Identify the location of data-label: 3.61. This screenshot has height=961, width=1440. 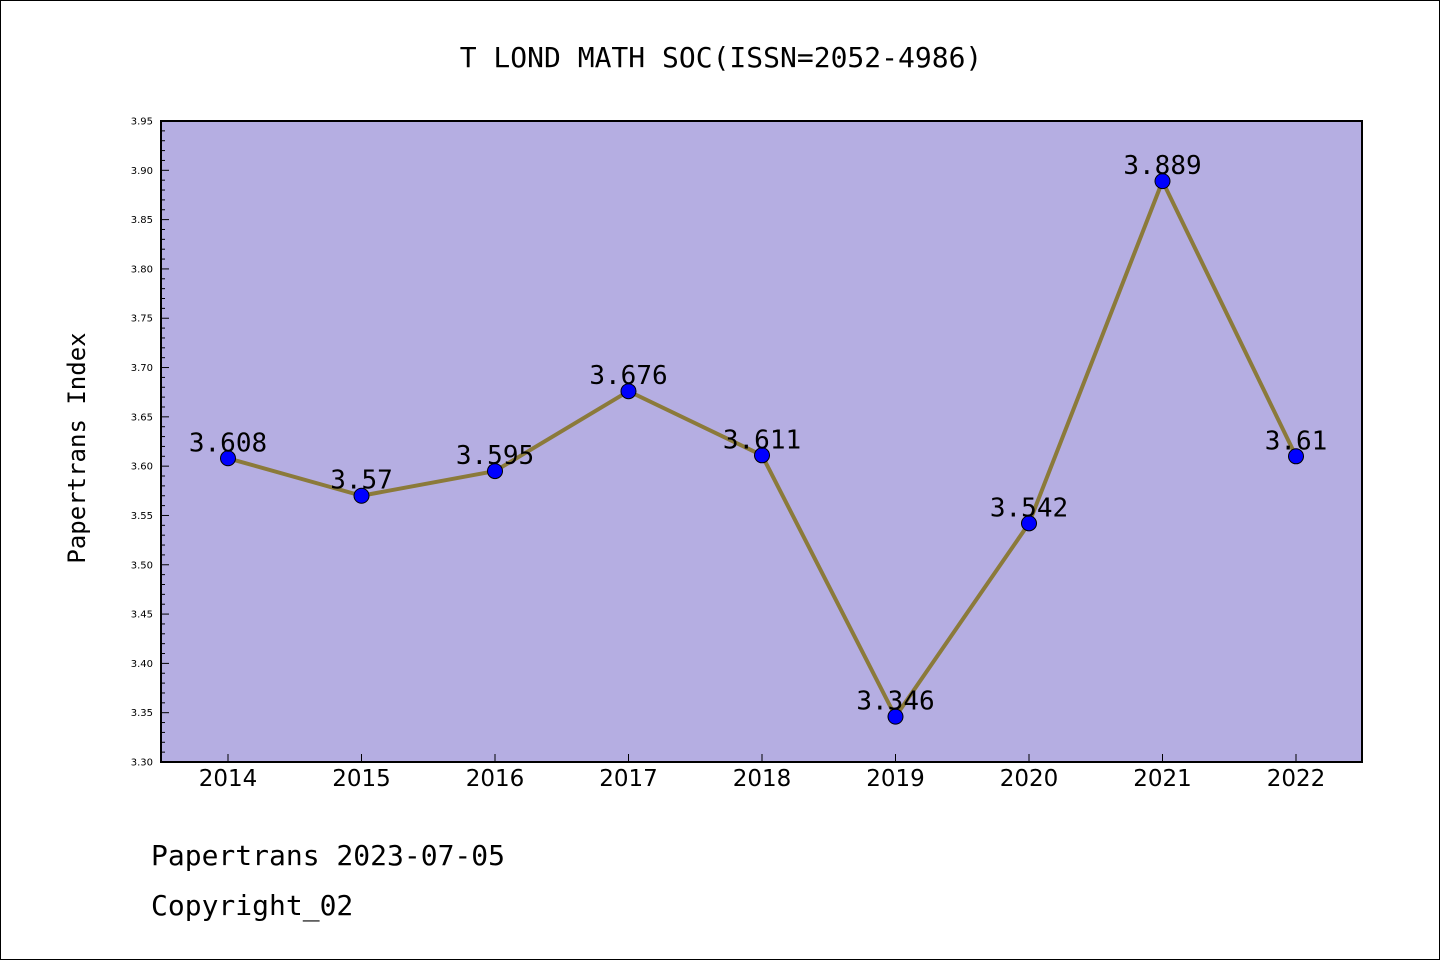
(1296, 441).